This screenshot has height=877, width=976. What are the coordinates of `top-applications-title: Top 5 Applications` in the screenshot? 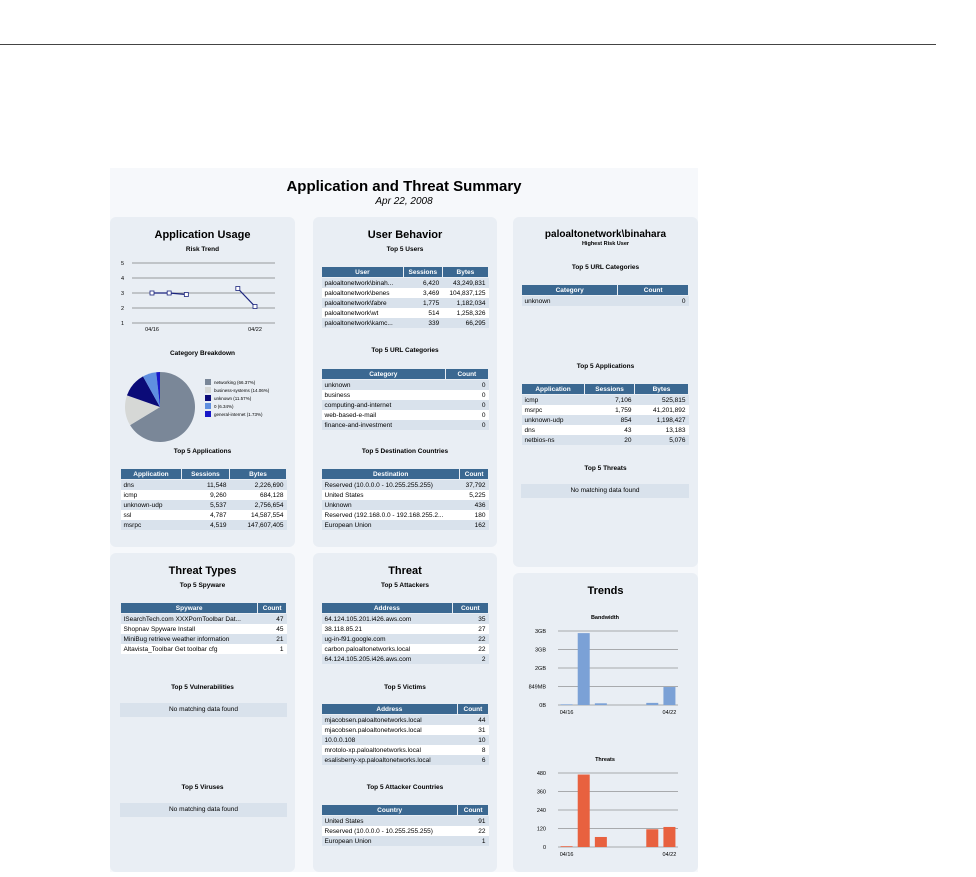 It's located at (202, 451).